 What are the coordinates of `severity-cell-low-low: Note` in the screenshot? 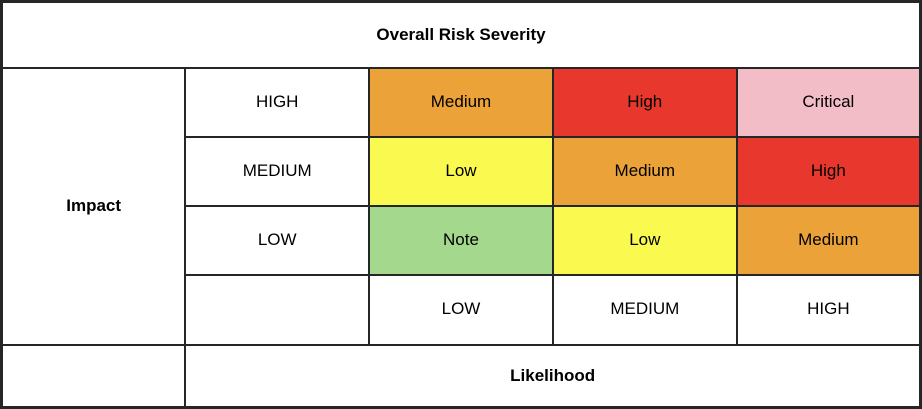 It's located at (461, 240).